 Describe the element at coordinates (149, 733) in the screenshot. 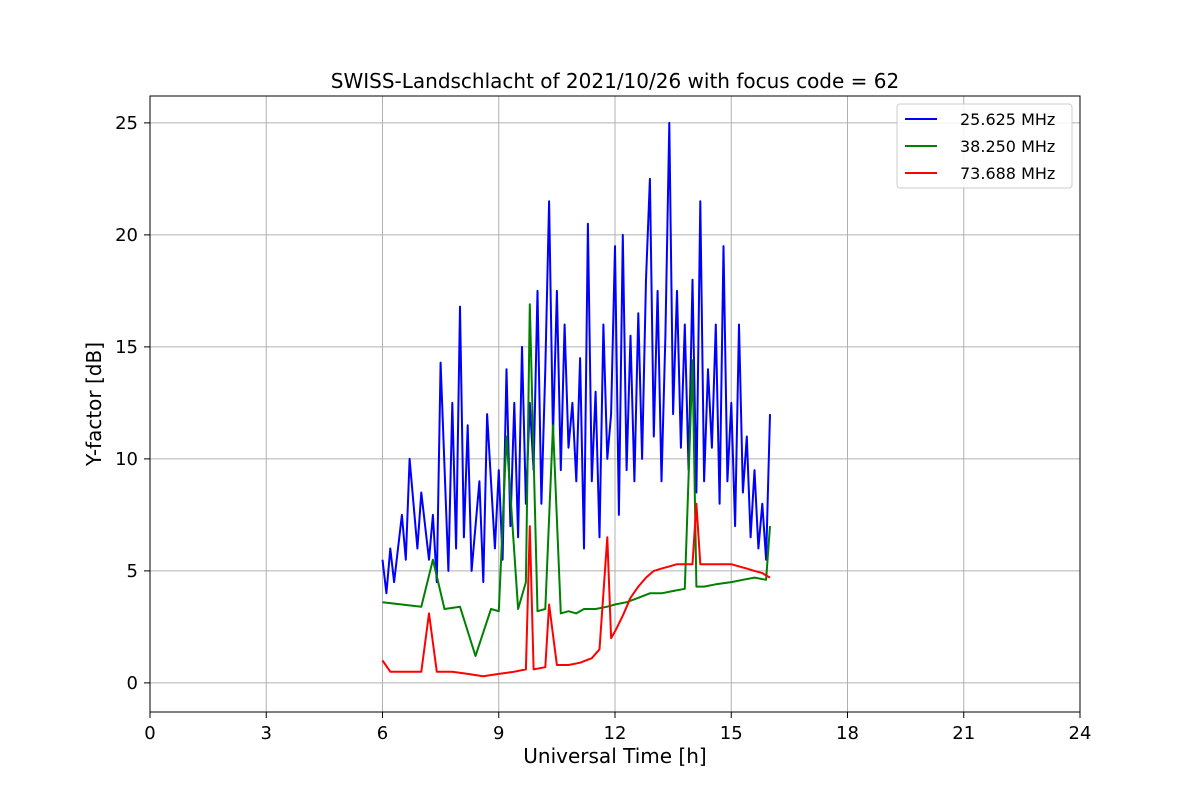

I see `x-tick-label: 0` at that location.